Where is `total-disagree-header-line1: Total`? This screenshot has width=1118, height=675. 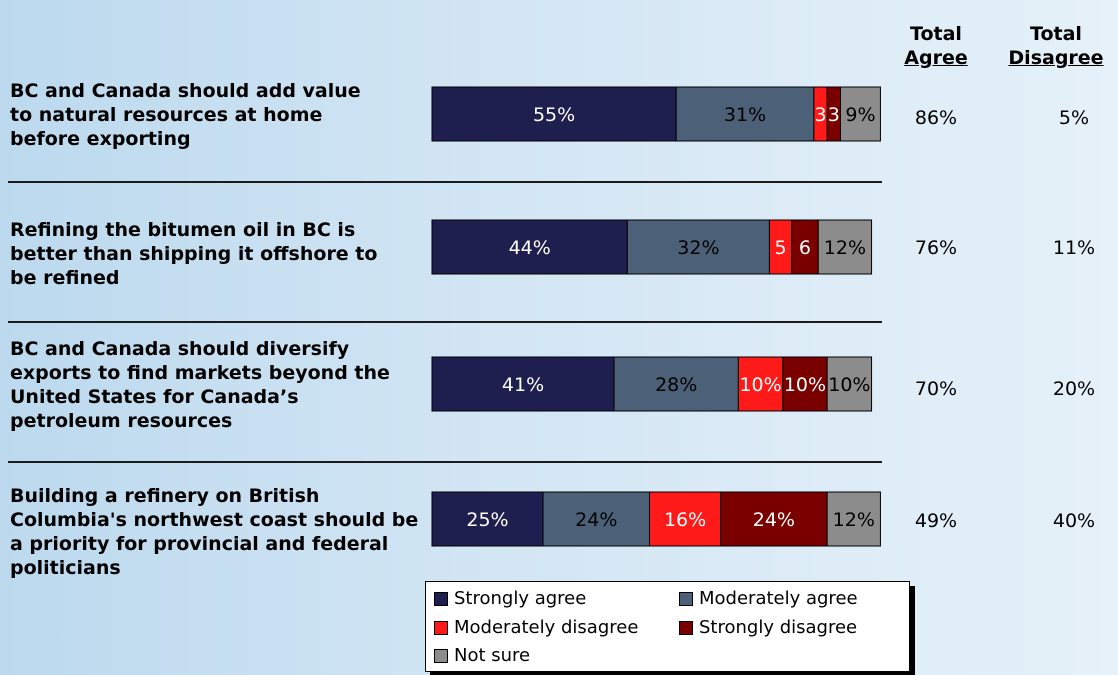
total-disagree-header-line1: Total is located at coordinates (1056, 34).